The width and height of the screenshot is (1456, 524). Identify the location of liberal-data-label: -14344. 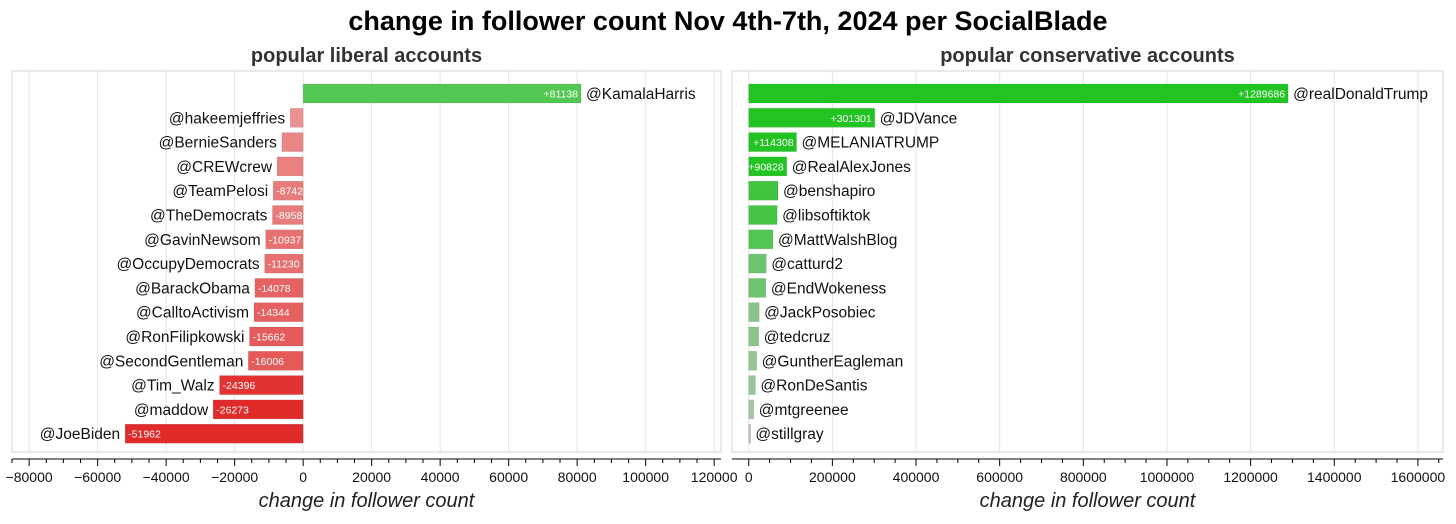
(273, 313).